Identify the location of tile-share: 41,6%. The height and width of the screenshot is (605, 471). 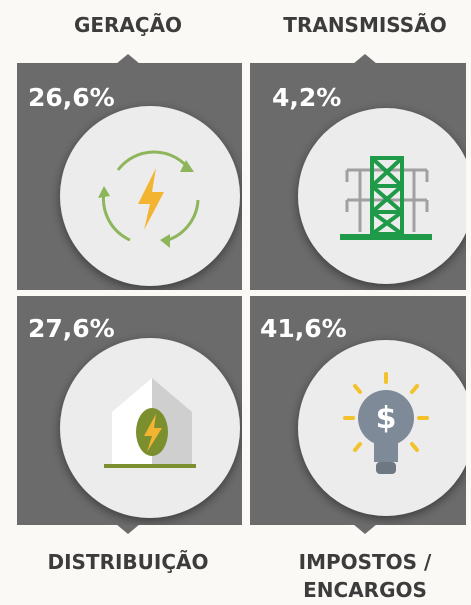
(303, 328).